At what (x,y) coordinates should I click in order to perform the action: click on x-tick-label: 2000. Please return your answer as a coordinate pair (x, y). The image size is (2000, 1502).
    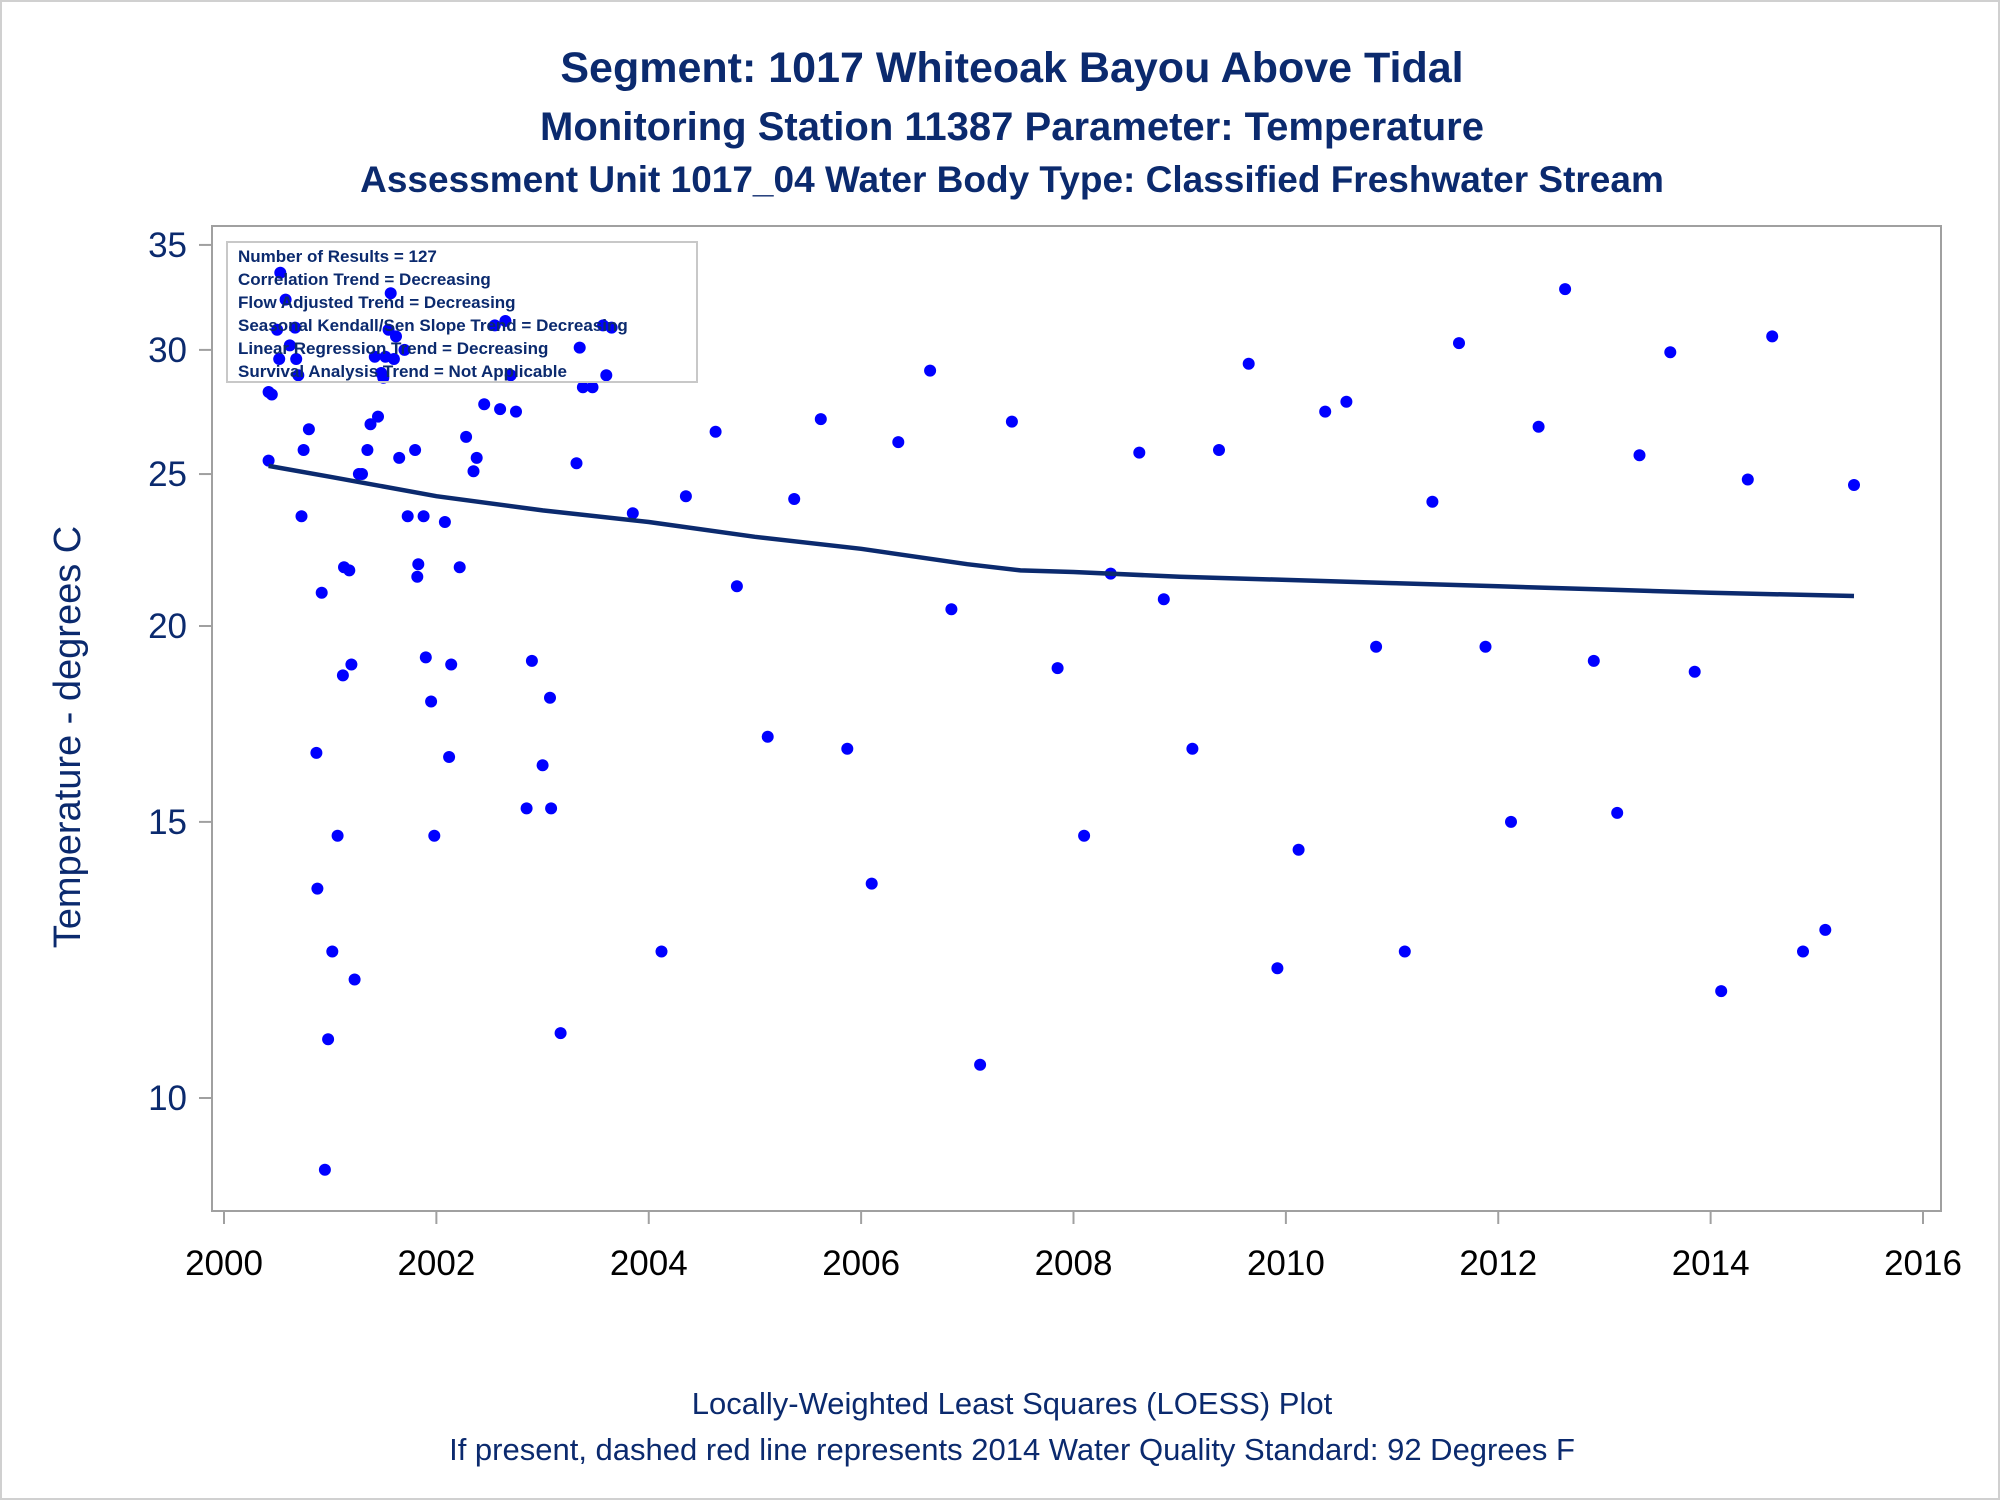
    Looking at the image, I should click on (224, 1263).